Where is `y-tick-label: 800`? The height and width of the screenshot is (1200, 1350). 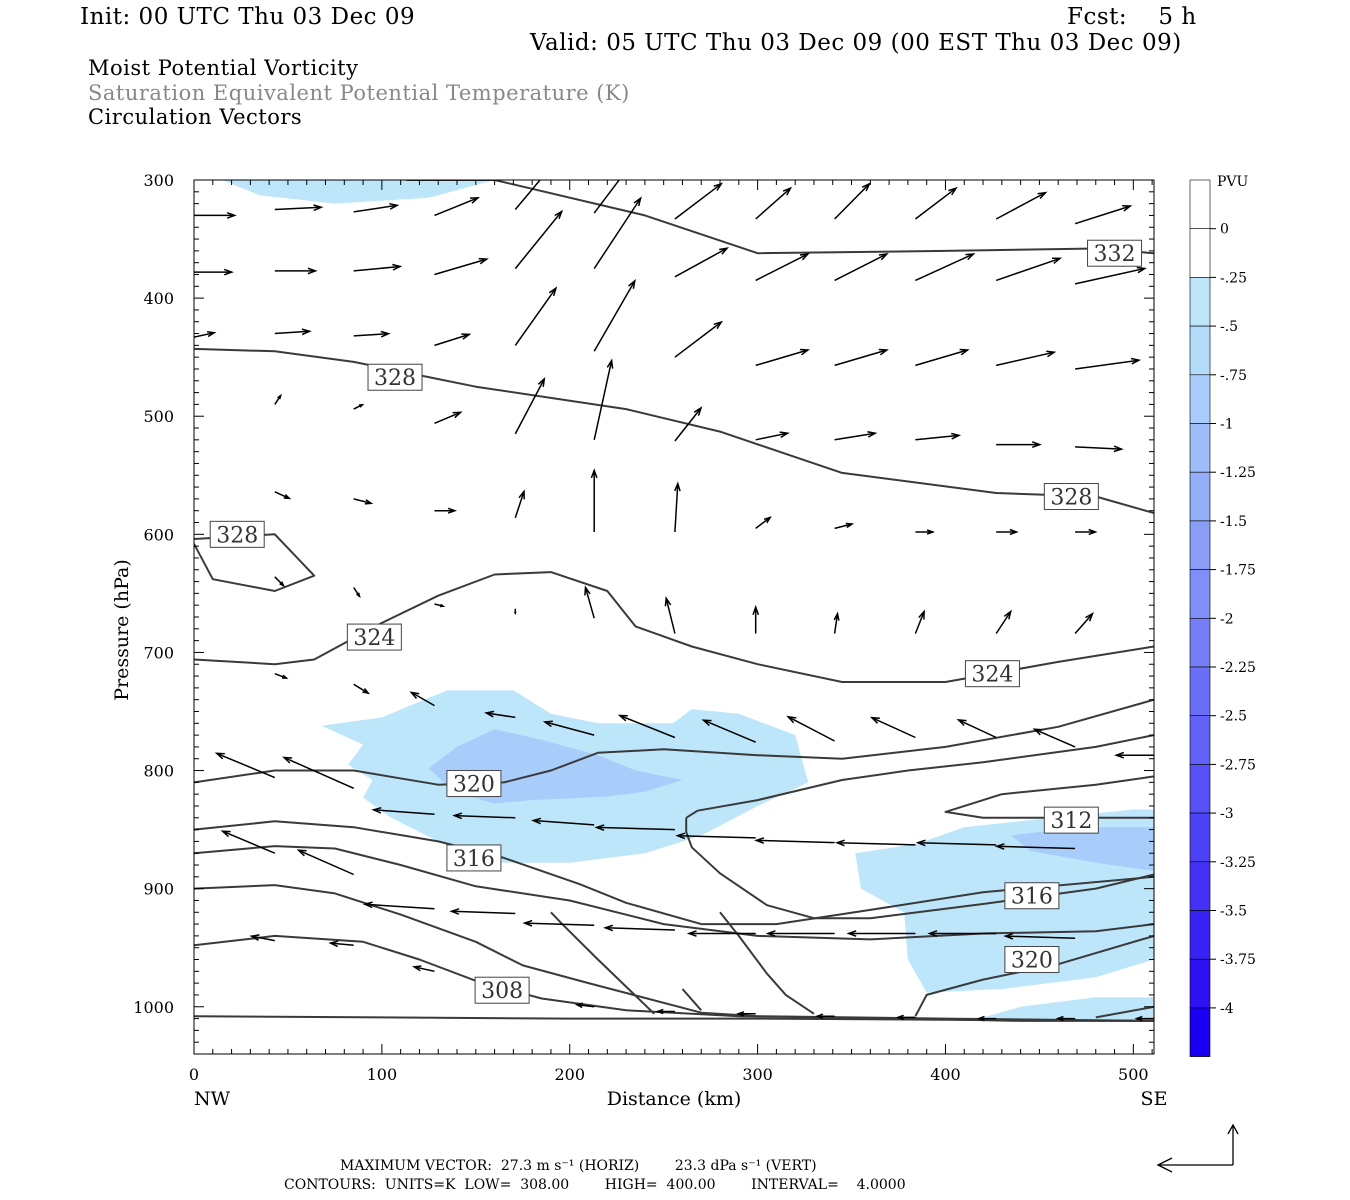 y-tick-label: 800 is located at coordinates (158, 771).